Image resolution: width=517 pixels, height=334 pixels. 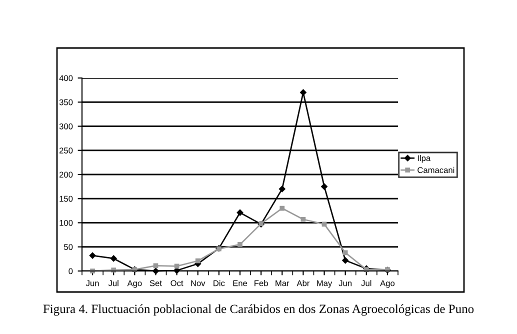 I want to click on x-tick-label: Abr, so click(x=303, y=283).